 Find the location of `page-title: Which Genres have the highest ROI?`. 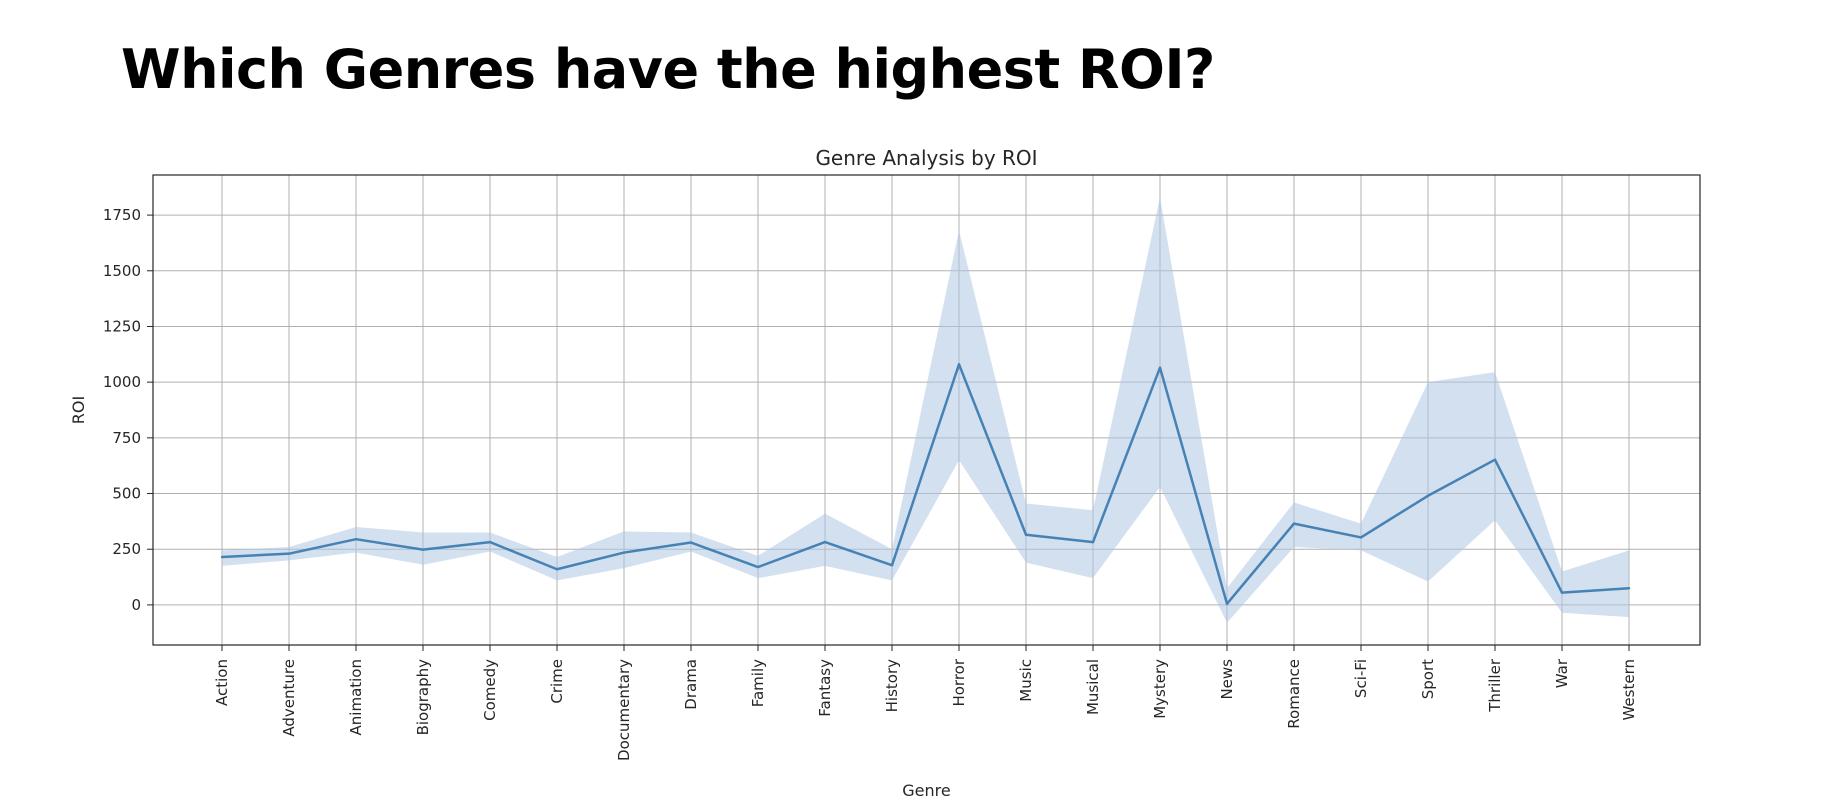

page-title: Which Genres have the highest ROI? is located at coordinates (668, 69).